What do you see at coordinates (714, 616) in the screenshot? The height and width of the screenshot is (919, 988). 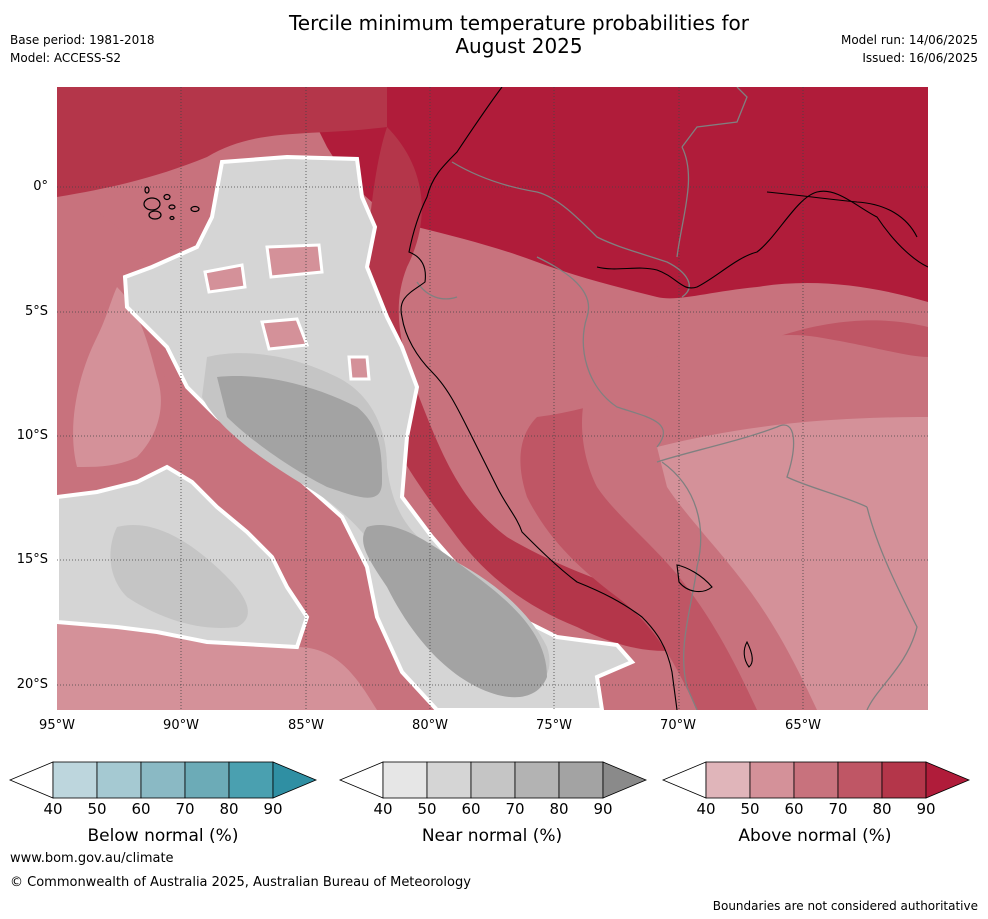 I see `lake-titicaca` at bounding box center [714, 616].